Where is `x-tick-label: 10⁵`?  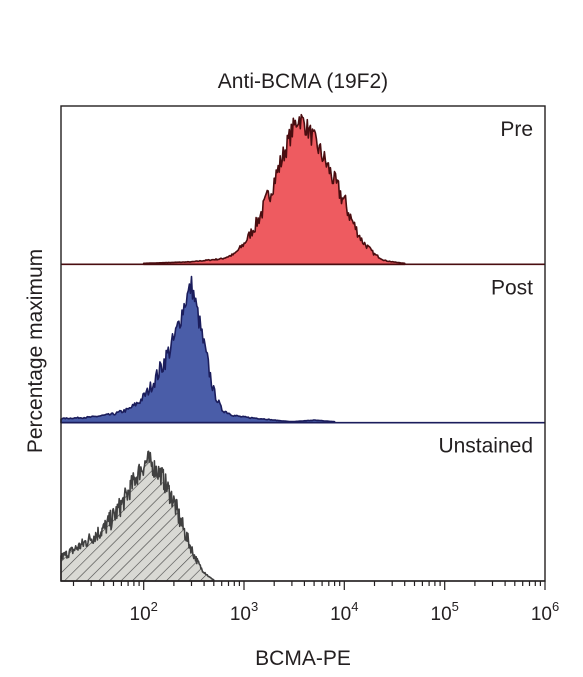
x-tick-label: 10⁵ is located at coordinates (445, 612).